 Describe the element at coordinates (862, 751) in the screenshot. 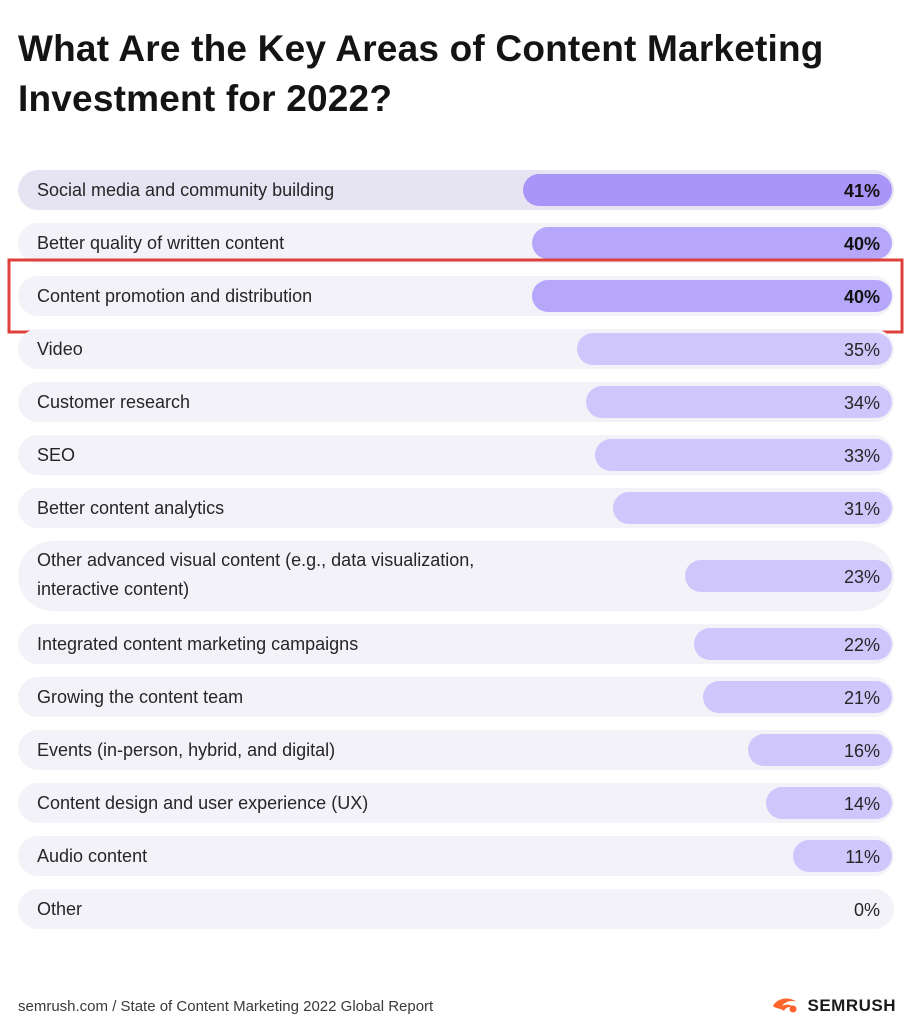

I see `value-label: 16%` at that location.